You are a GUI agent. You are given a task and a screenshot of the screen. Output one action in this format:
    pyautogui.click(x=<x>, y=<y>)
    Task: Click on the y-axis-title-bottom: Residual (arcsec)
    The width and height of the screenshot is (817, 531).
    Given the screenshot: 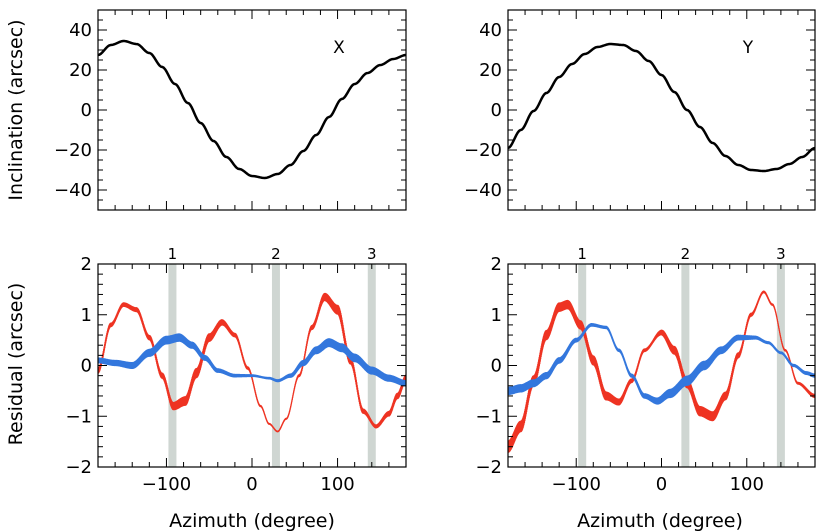 What is the action you would take?
    pyautogui.click(x=16, y=364)
    